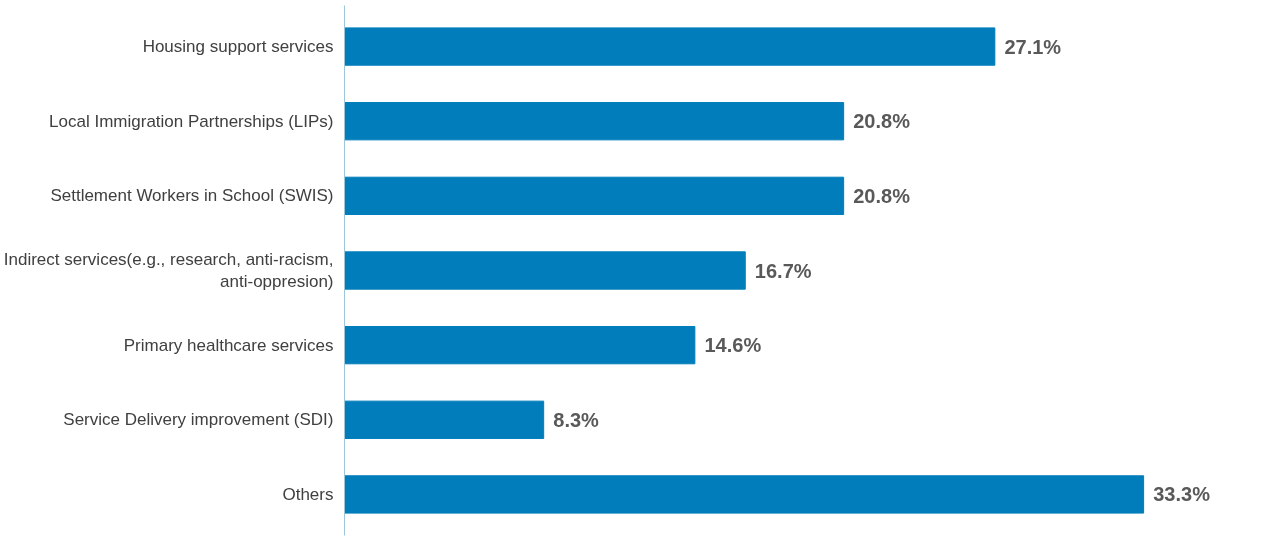  I want to click on y-tick-label: Housing support services, so click(238, 47).